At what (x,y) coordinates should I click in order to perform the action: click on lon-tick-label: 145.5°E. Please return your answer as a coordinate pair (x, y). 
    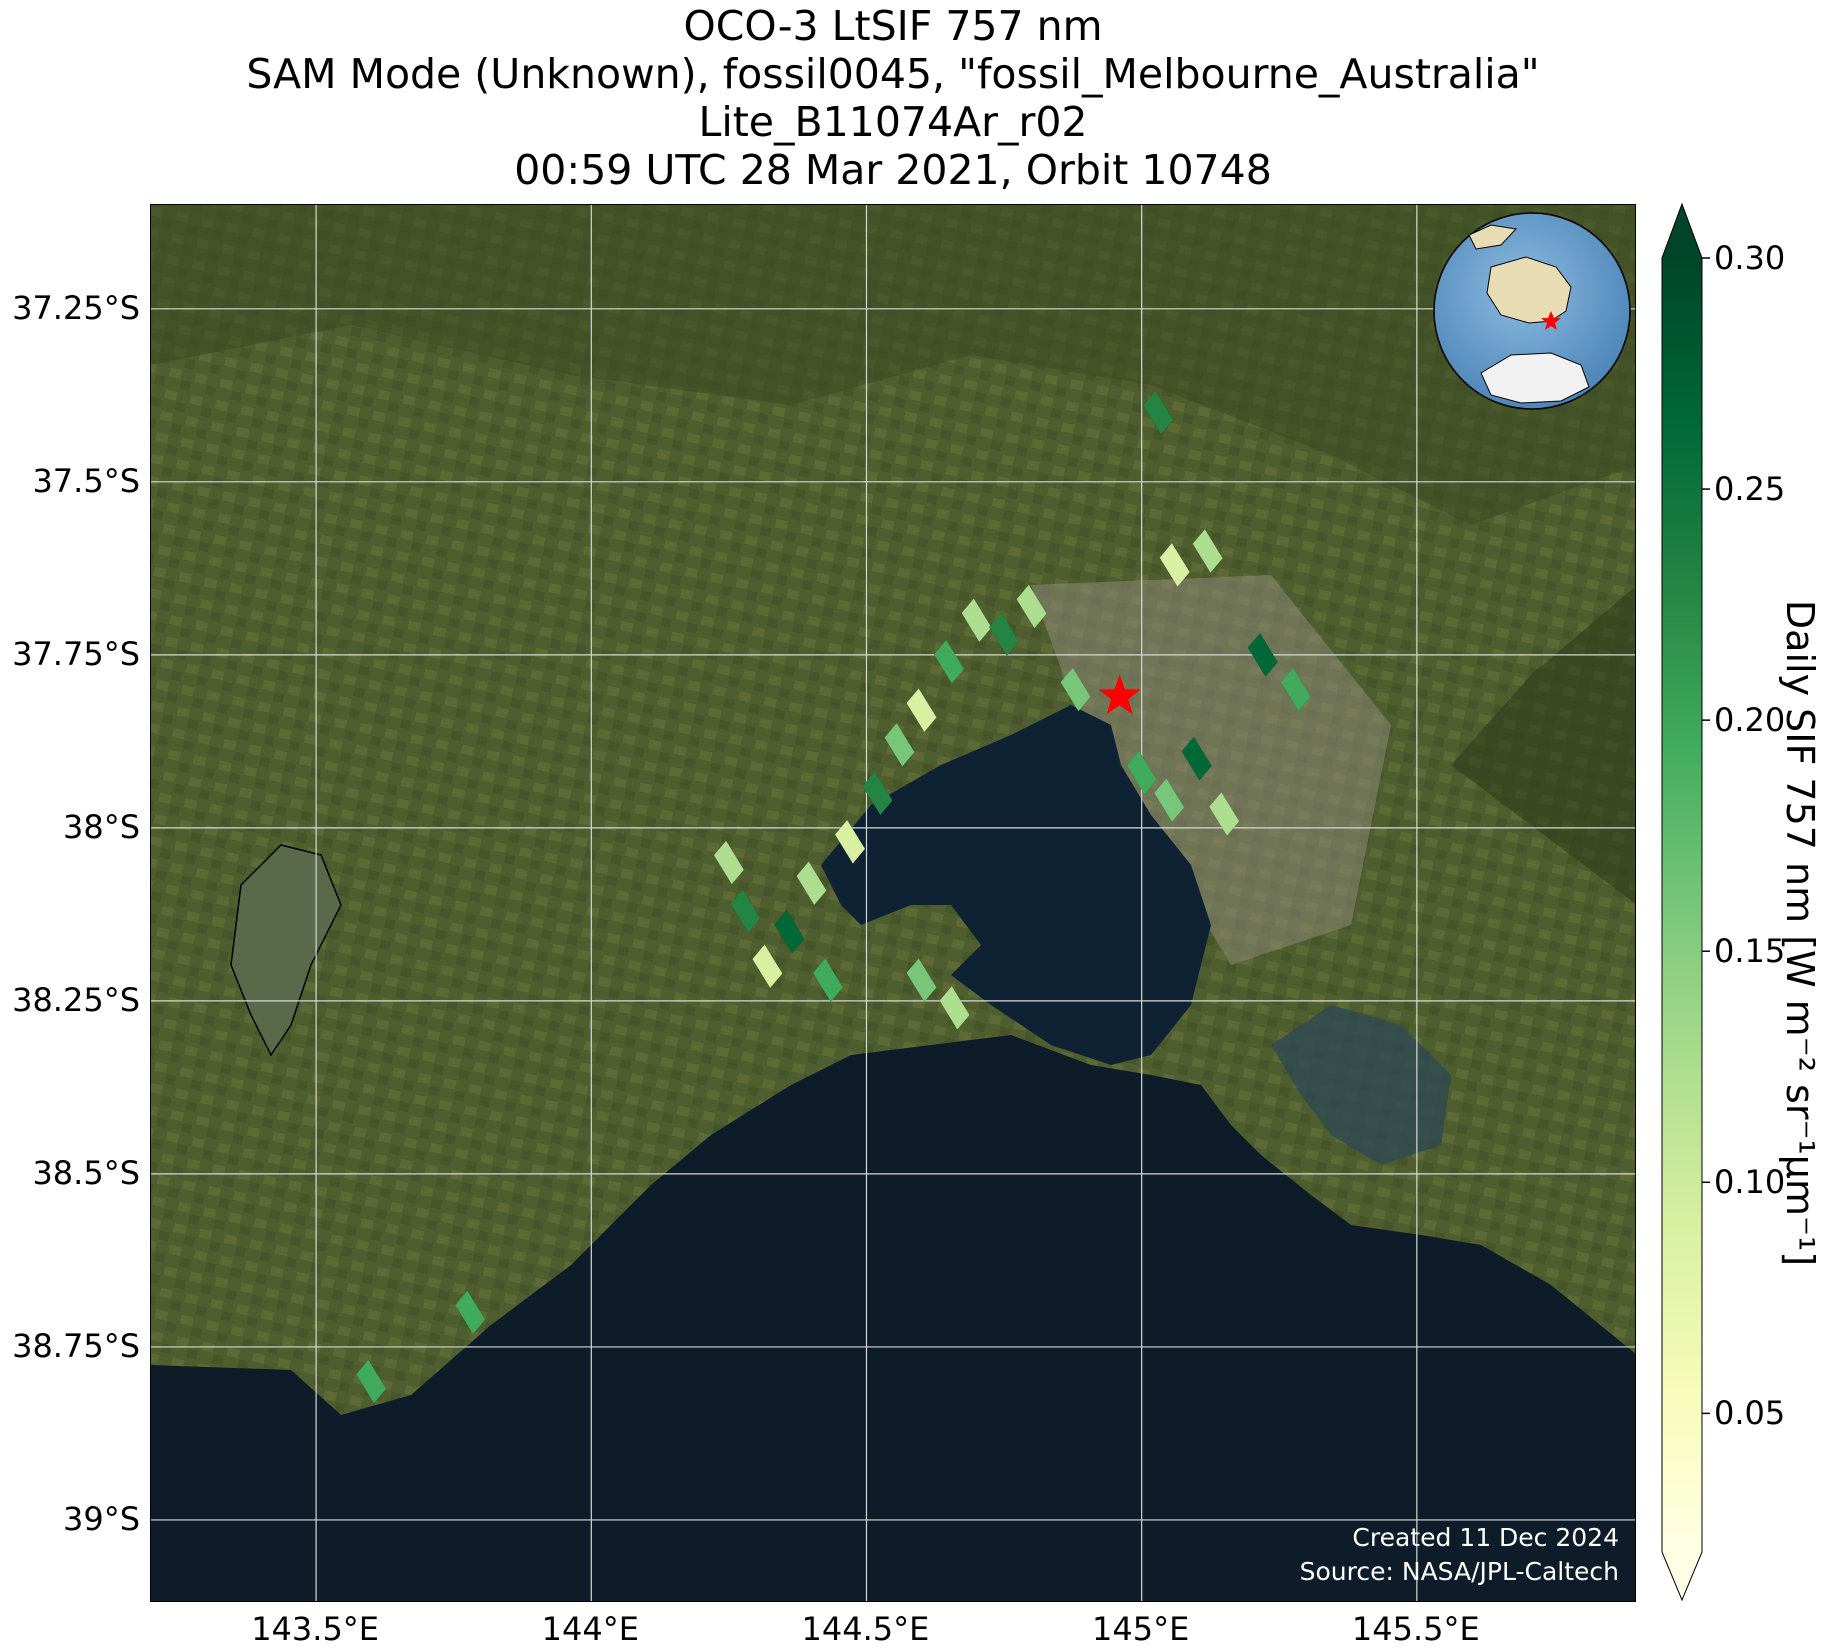
    Looking at the image, I should click on (1415, 1629).